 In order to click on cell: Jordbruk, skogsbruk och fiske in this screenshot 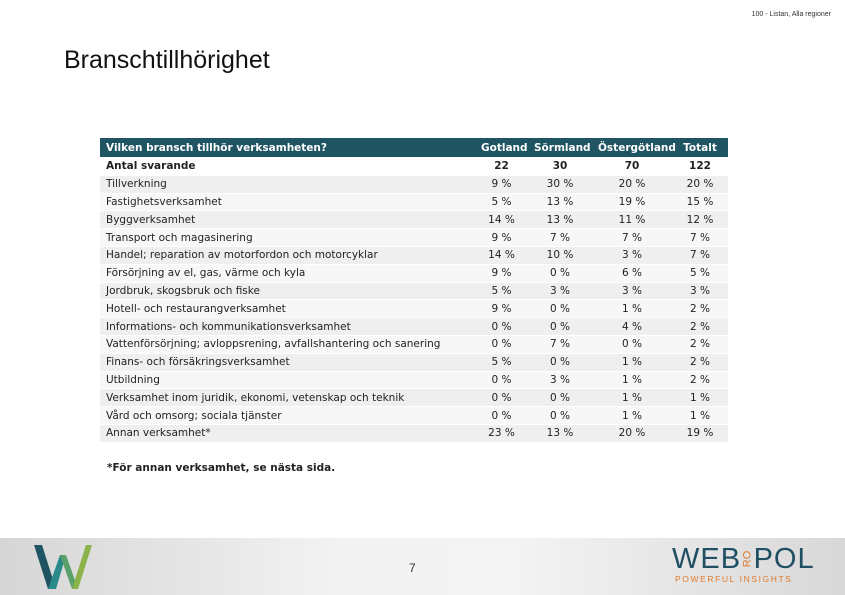, I will do `click(287, 290)`.